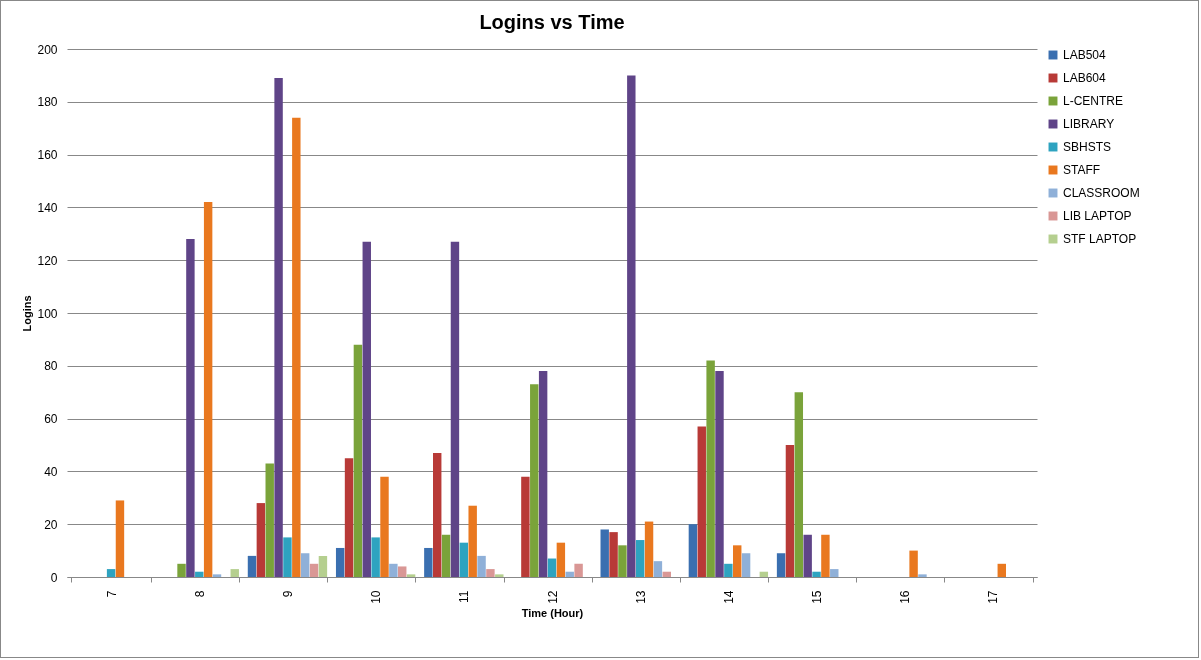  Describe the element at coordinates (1097, 216) in the screenshot. I see `legend-label: LIB LAPTOP` at that location.